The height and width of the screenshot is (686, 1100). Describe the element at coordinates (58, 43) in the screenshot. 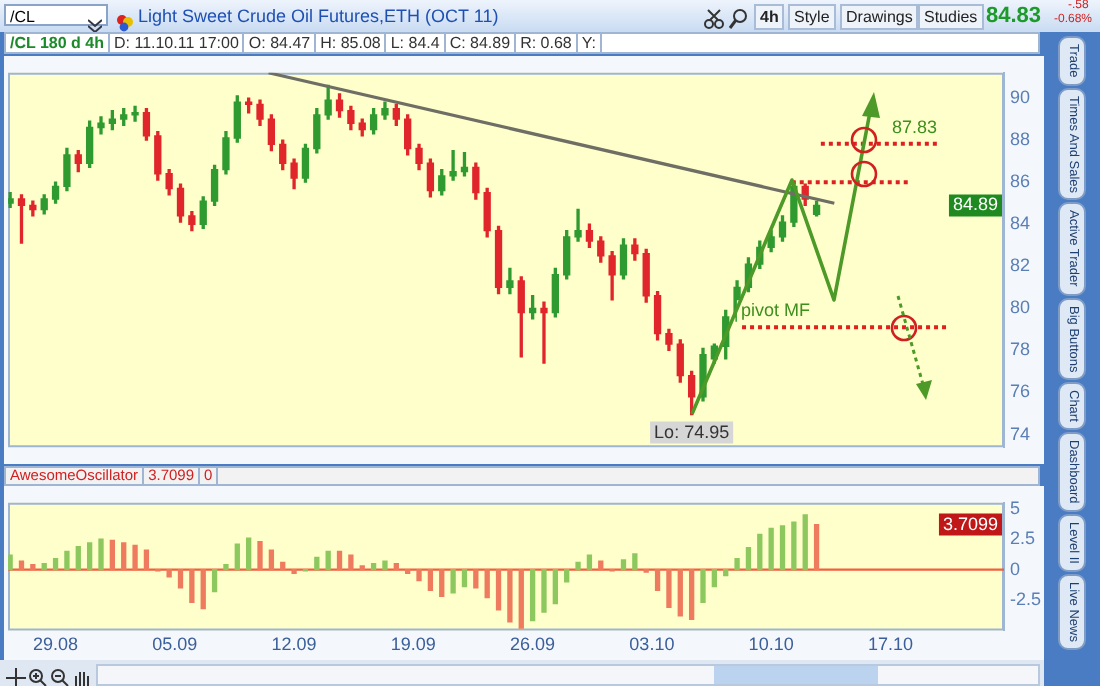

I see `text: /CL 180 d 4h` at that location.